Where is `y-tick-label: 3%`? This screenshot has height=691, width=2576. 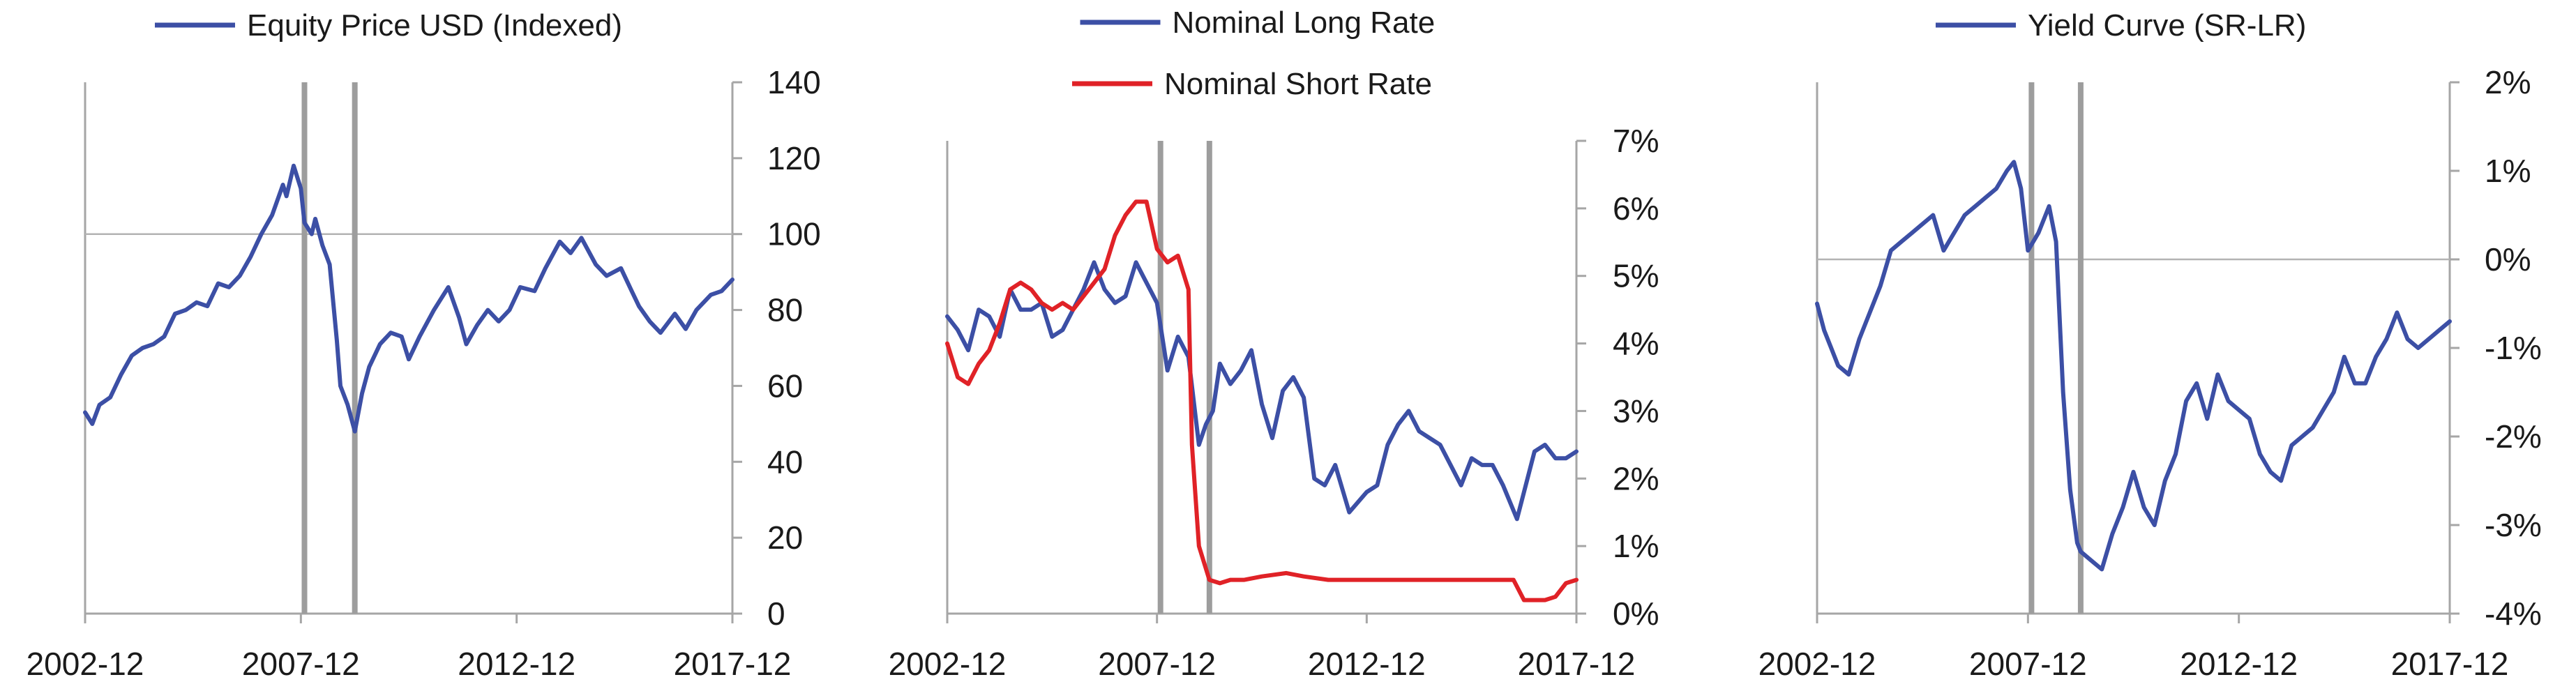 y-tick-label: 3% is located at coordinates (1636, 411).